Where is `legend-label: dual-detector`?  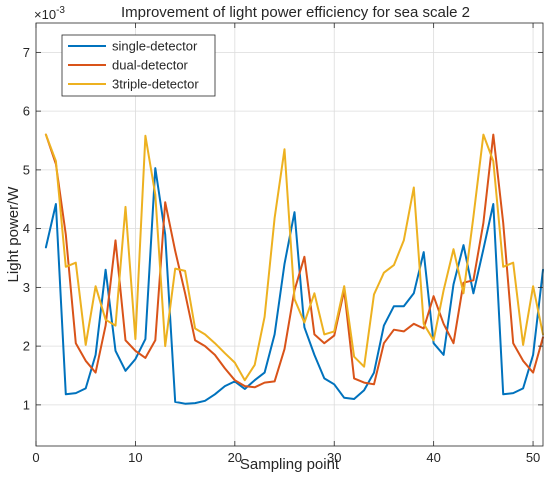
legend-label: dual-detector is located at coordinates (150, 65).